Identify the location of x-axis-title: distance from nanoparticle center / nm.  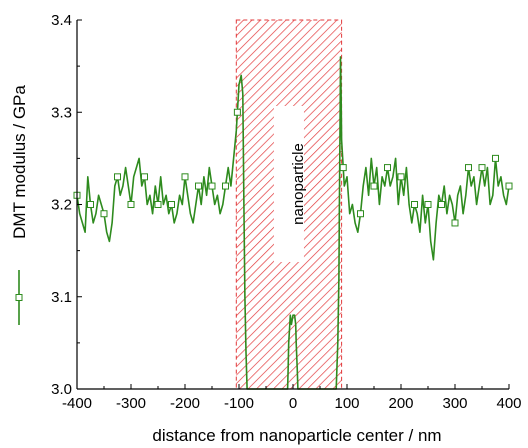
(296, 435).